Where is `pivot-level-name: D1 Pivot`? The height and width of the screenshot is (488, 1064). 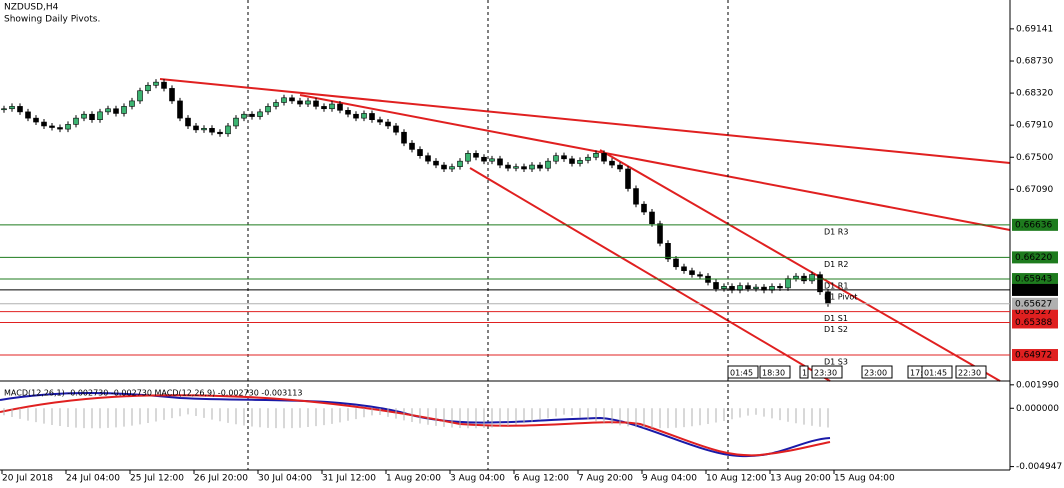
pivot-level-name: D1 Pivot is located at coordinates (840, 296).